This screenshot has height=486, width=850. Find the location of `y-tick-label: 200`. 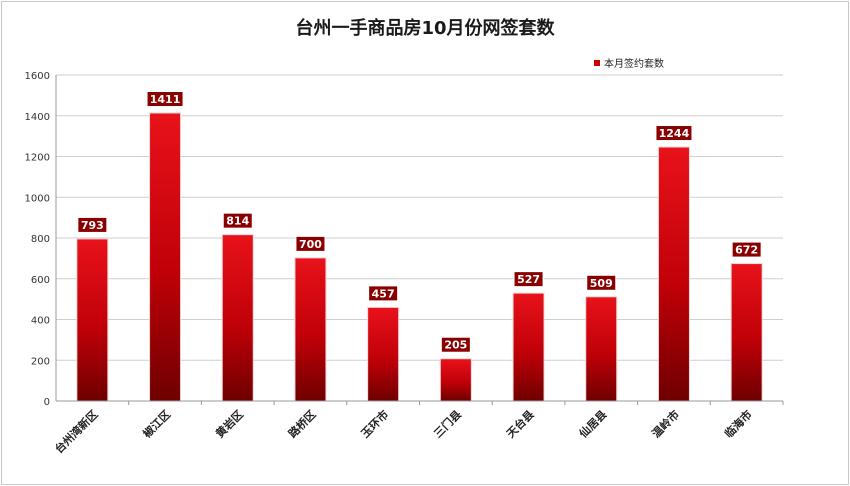

y-tick-label: 200 is located at coordinates (40, 361).